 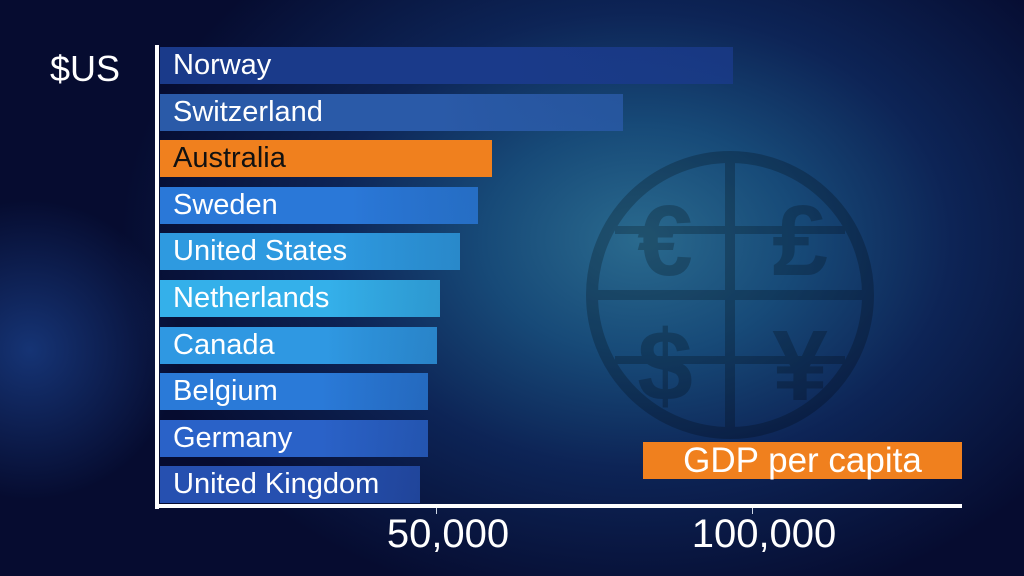 What do you see at coordinates (764, 534) in the screenshot?
I see `x-tick-label: 100,000` at bounding box center [764, 534].